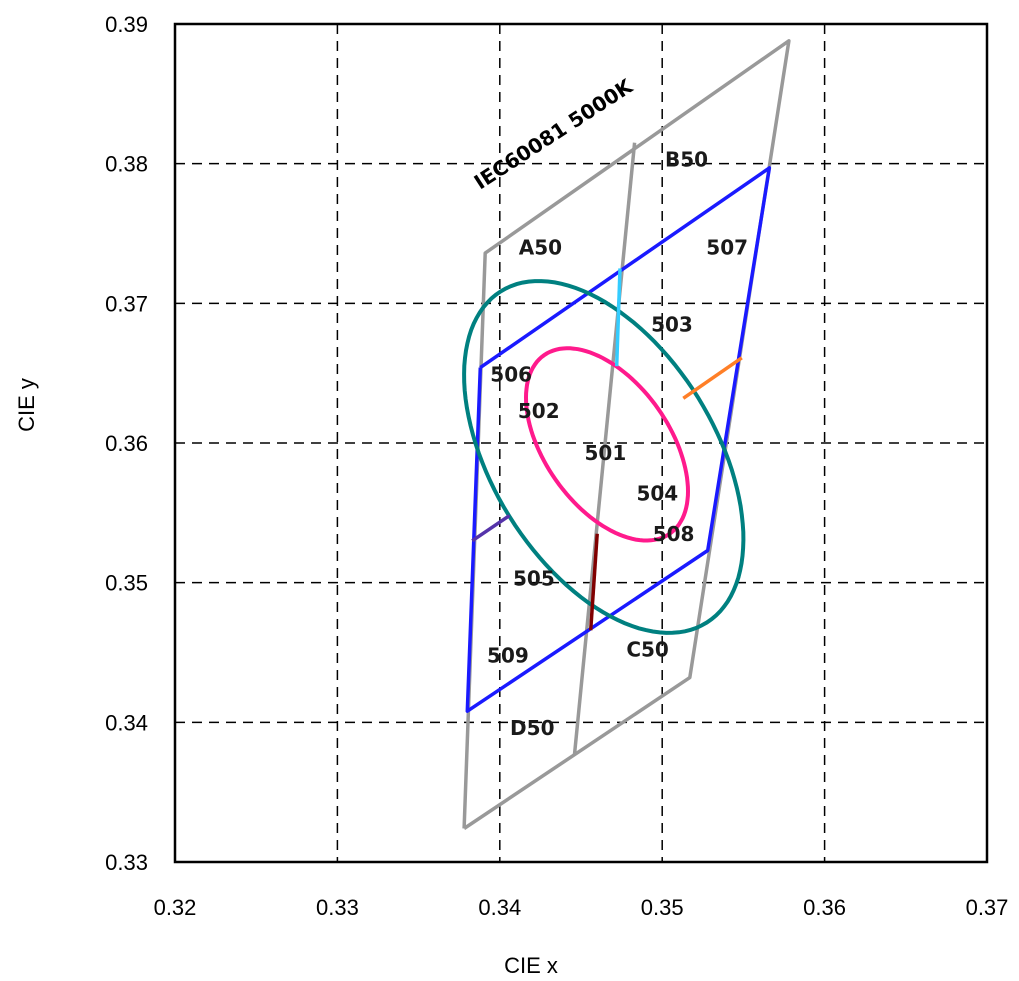 The width and height of the screenshot is (1019, 981). I want to click on y-tick-label: 0.38, so click(126, 164).